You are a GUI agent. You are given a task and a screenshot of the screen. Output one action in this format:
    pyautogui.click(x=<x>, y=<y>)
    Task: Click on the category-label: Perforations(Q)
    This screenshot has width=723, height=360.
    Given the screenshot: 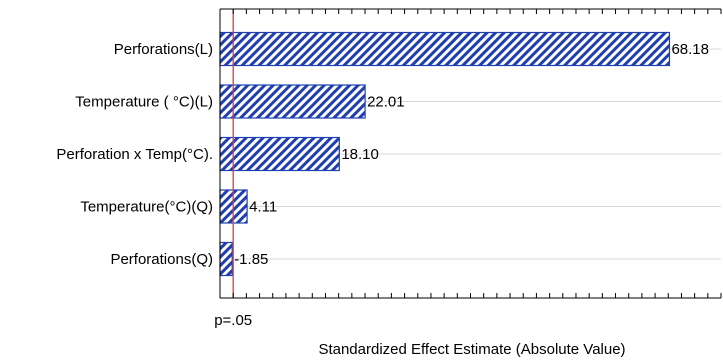 What is the action you would take?
    pyautogui.click(x=161, y=259)
    